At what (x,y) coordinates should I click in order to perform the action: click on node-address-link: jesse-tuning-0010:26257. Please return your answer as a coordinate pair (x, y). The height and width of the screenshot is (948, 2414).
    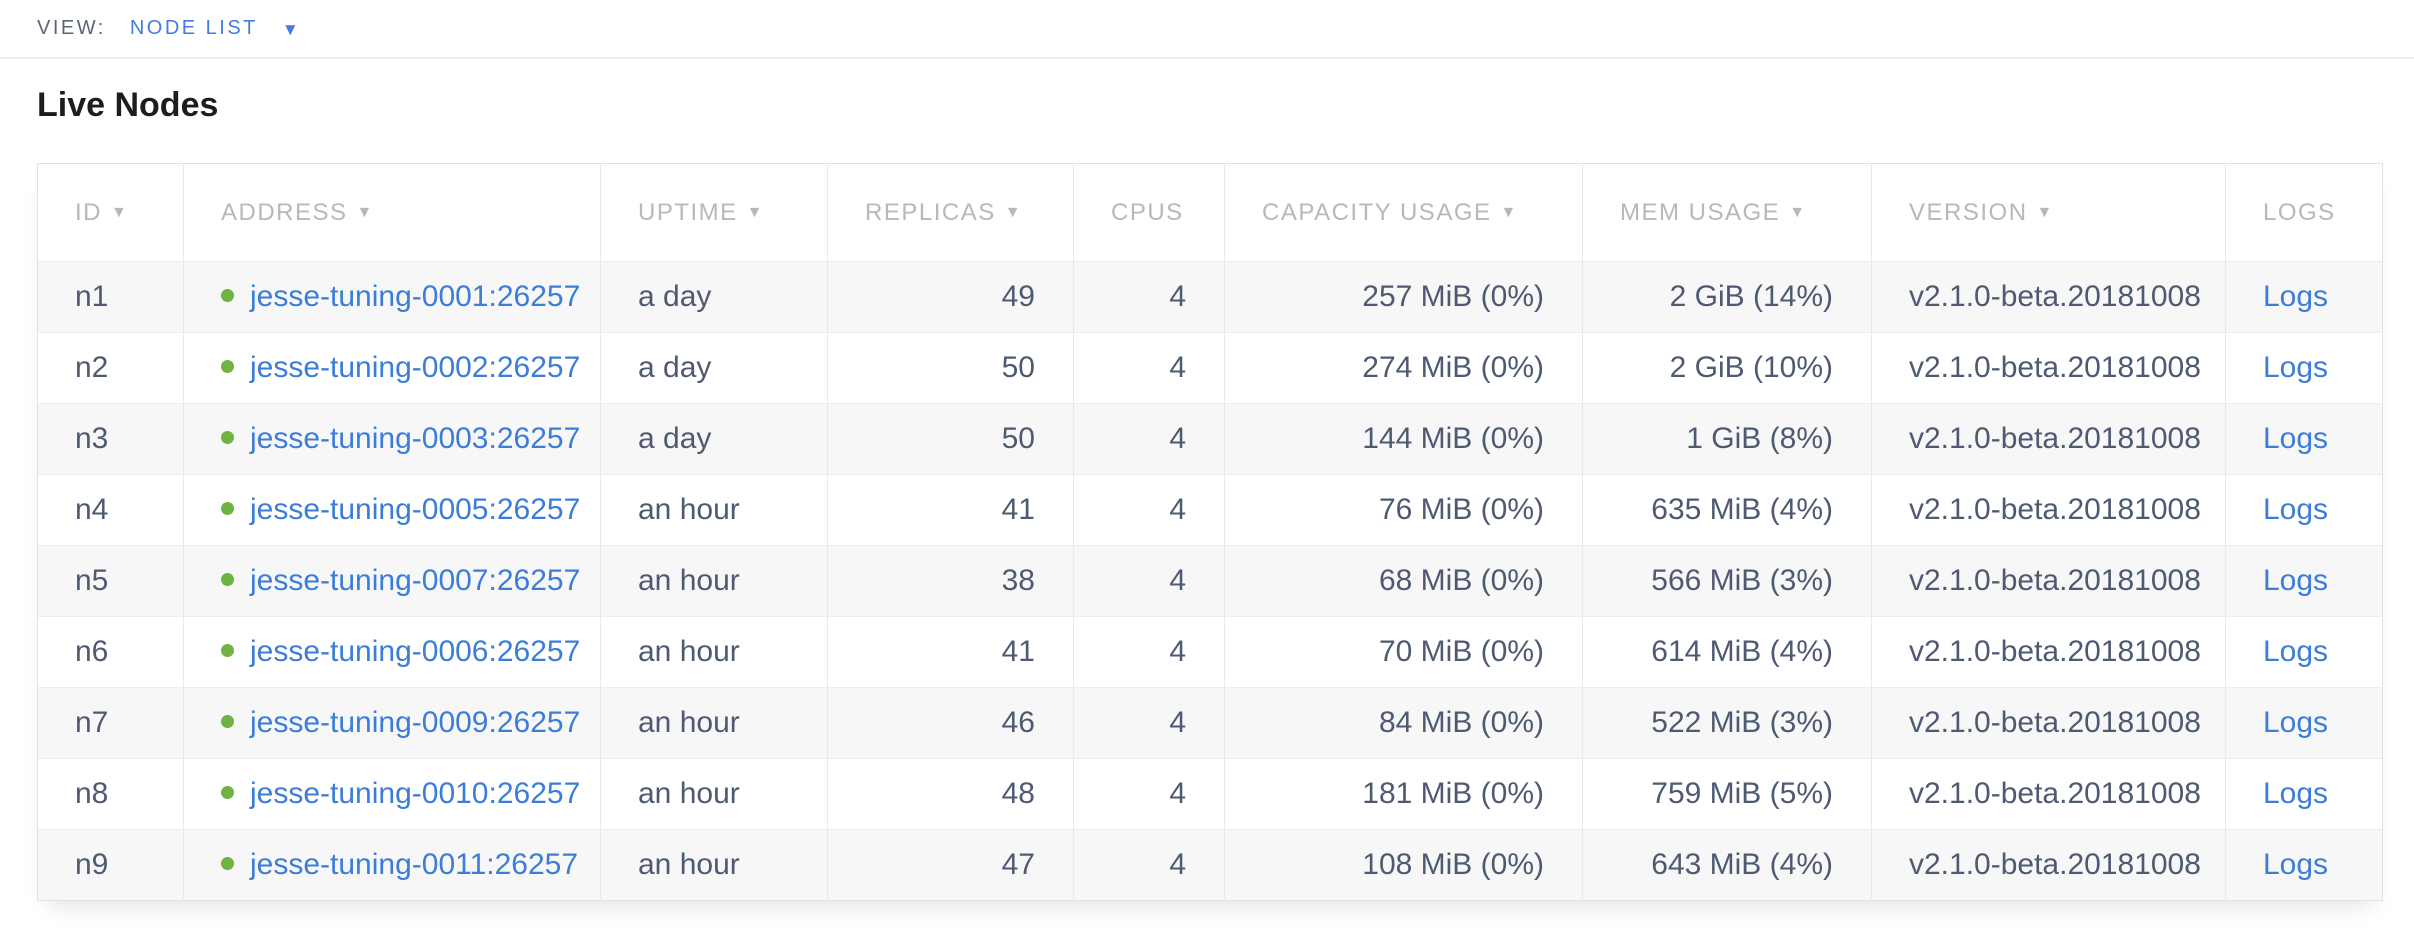
    Looking at the image, I should click on (415, 793).